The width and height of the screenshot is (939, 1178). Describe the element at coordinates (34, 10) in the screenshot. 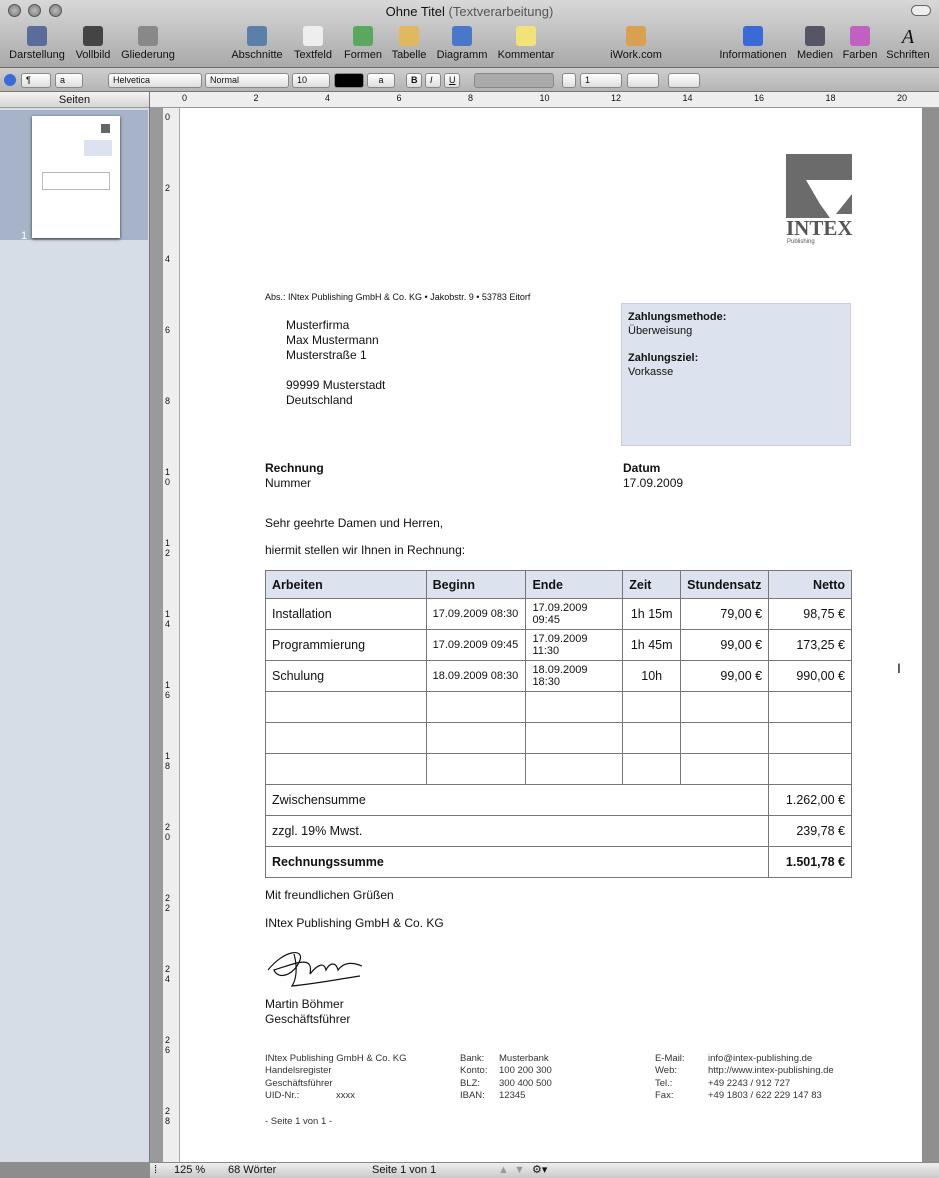

I see `minimize-button` at that location.